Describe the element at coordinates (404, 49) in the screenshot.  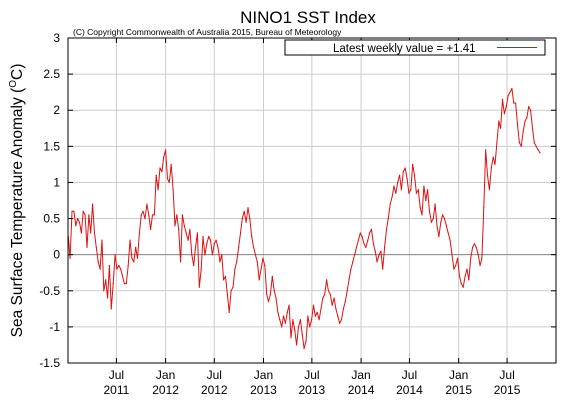
I see `legend-label: Latest weekly value = +1.41` at that location.